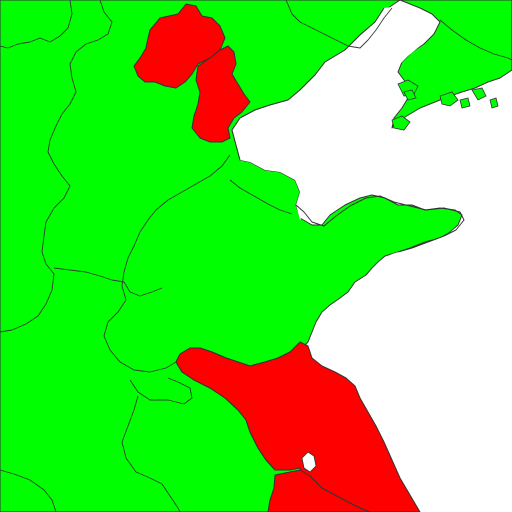 The height and width of the screenshot is (512, 512). I want to click on coast-bohai, so click(308, 84).